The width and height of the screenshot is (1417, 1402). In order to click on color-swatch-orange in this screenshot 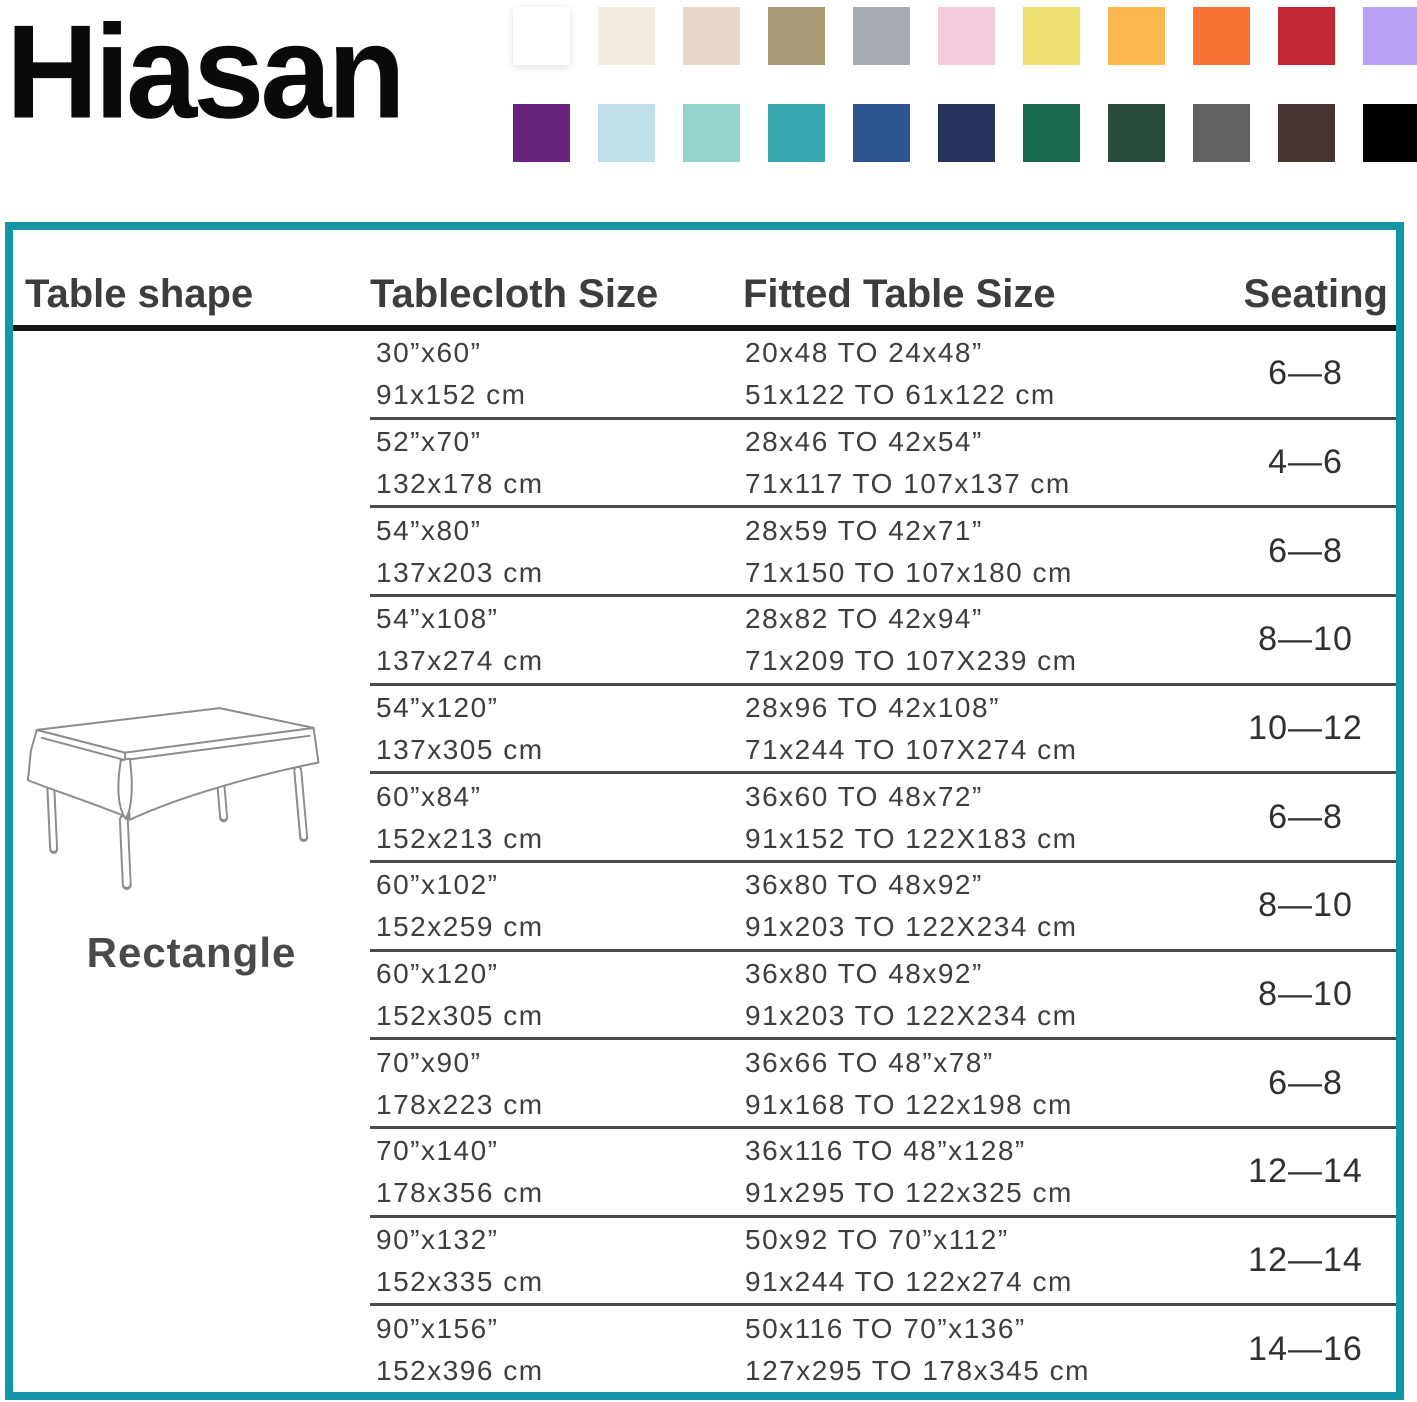, I will do `click(1221, 36)`.